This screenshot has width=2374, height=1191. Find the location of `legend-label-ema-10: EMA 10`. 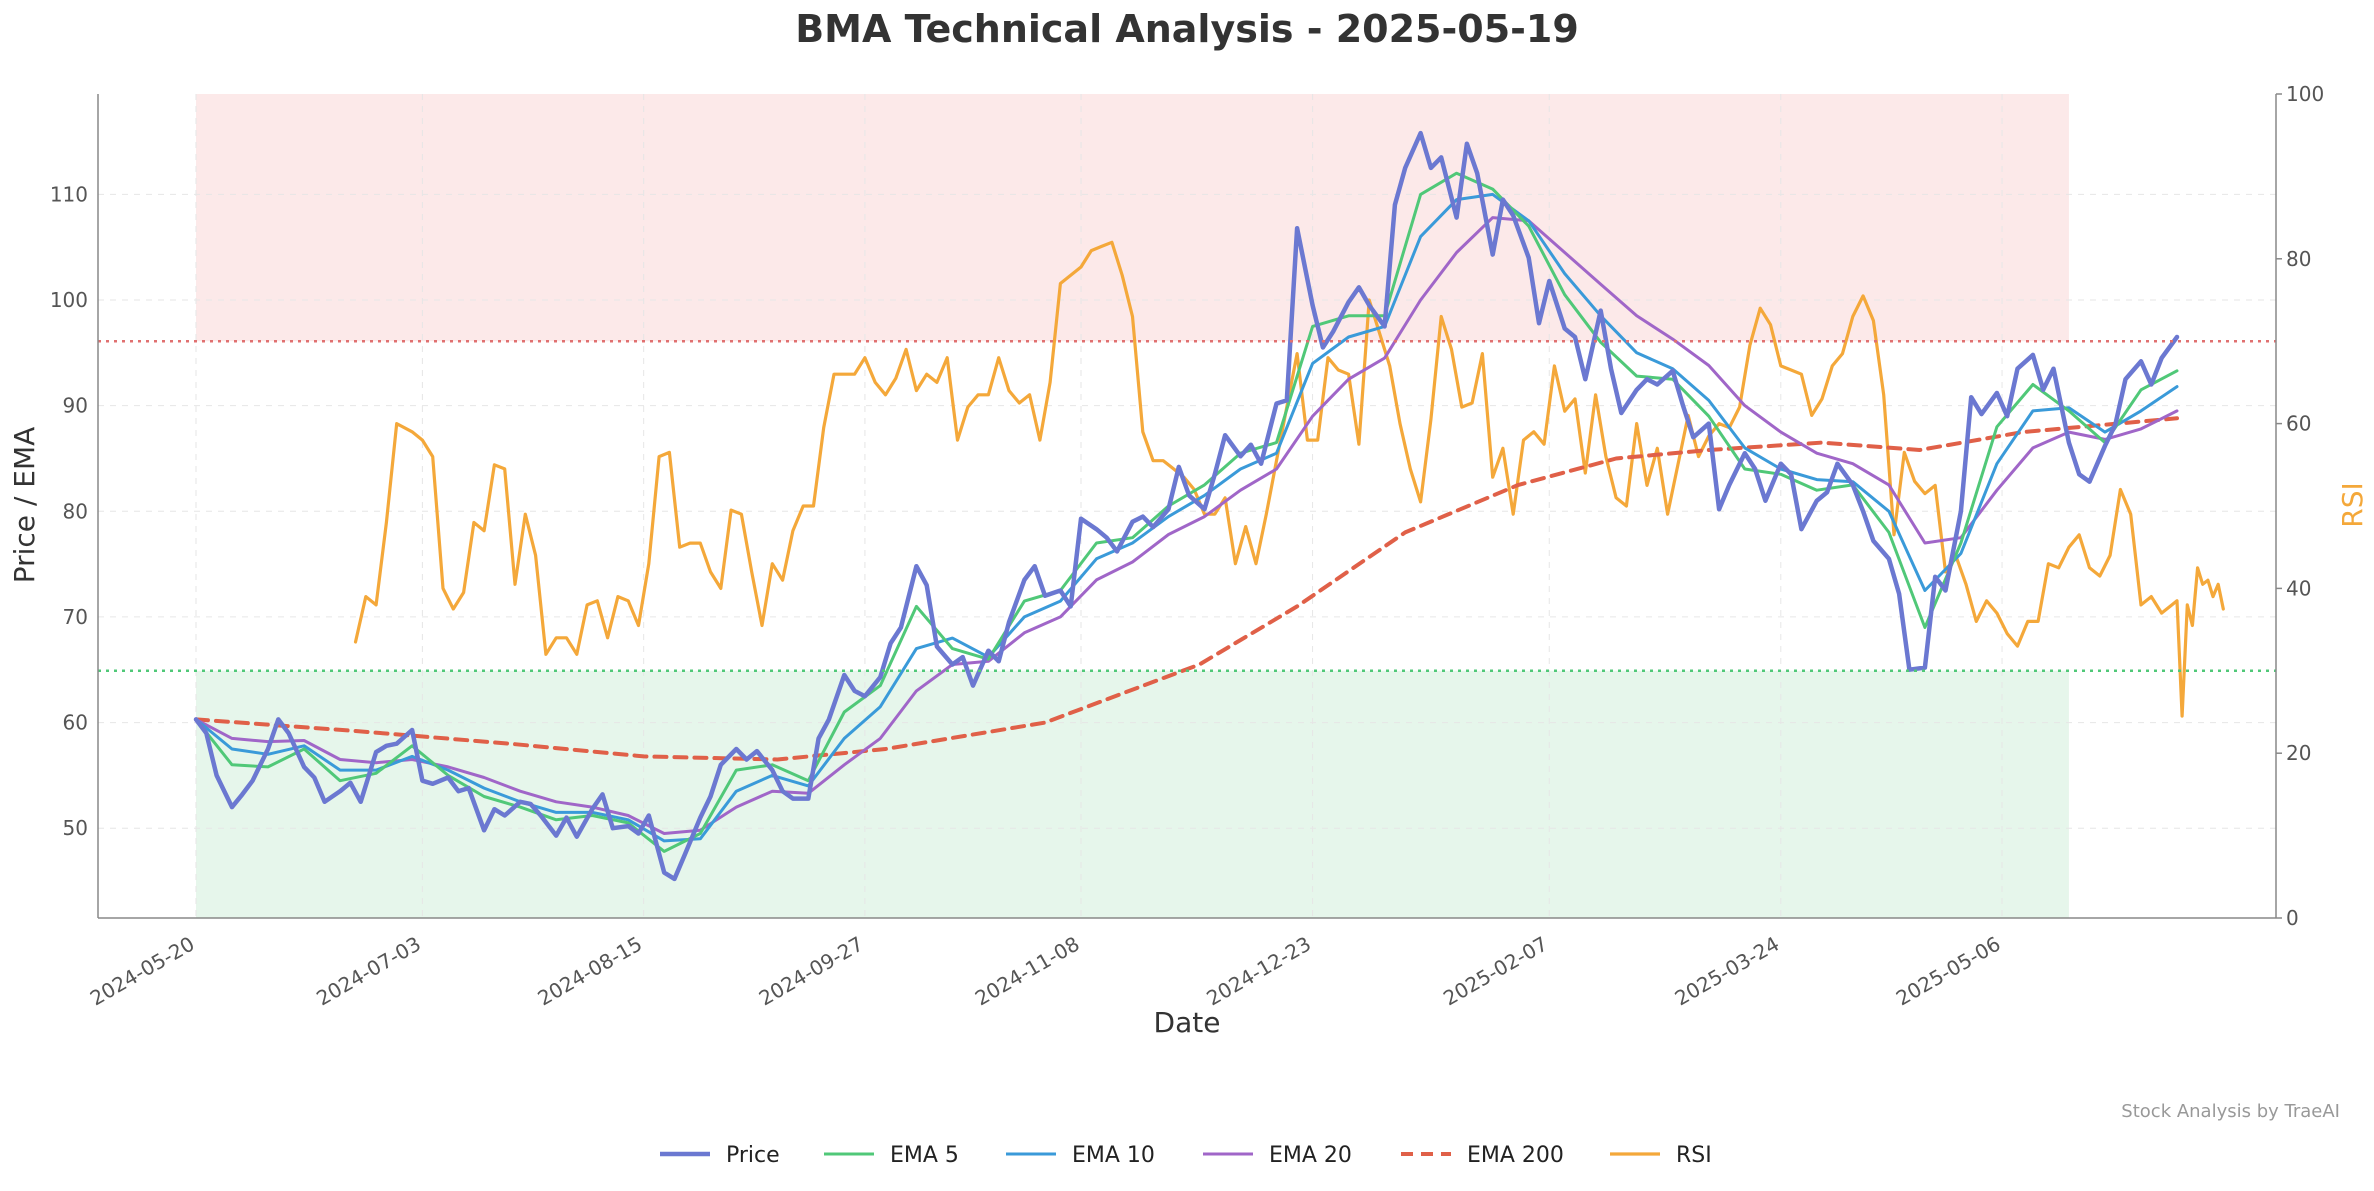

legend-label-ema-10: EMA 10 is located at coordinates (1113, 1155).